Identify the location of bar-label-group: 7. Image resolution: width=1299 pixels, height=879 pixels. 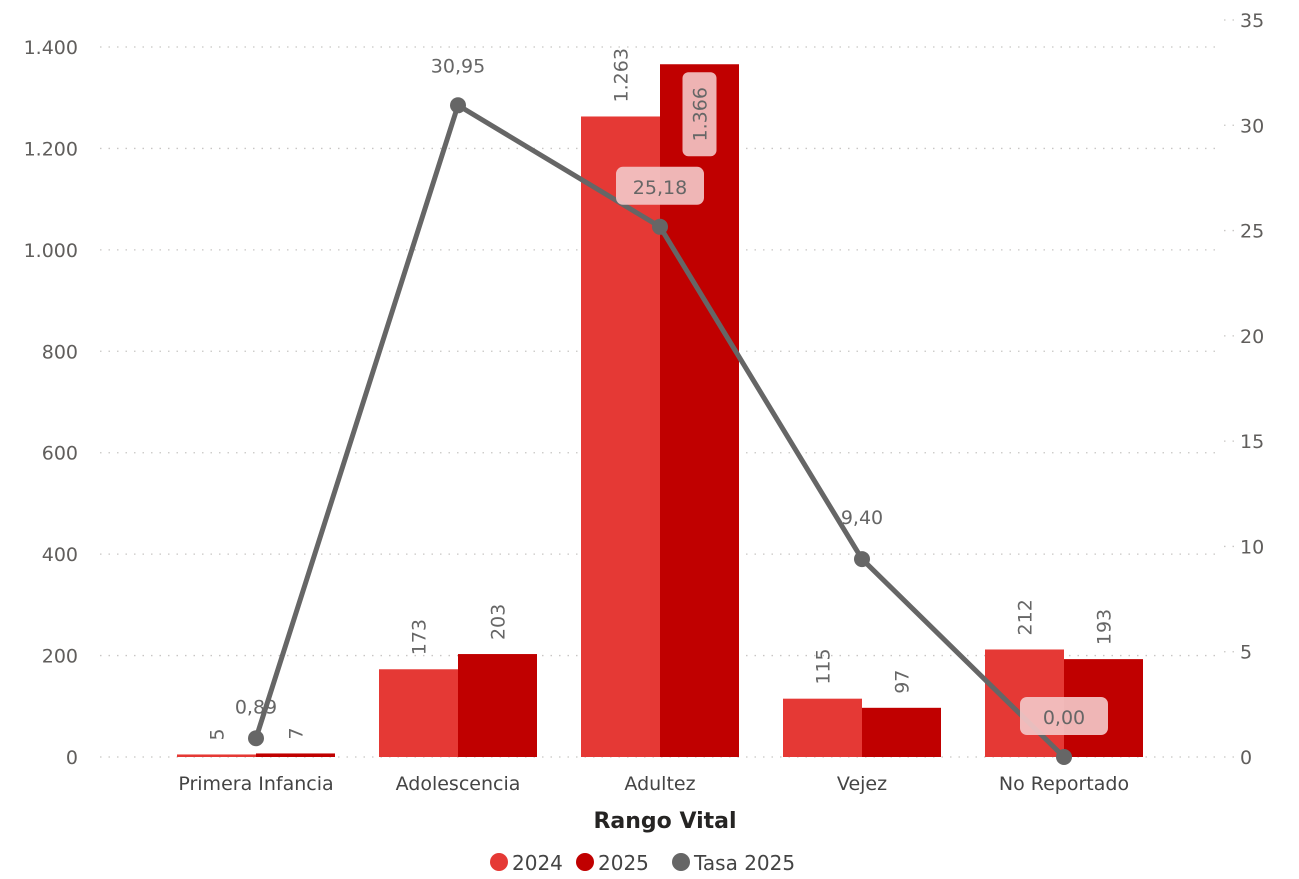
(297, 733).